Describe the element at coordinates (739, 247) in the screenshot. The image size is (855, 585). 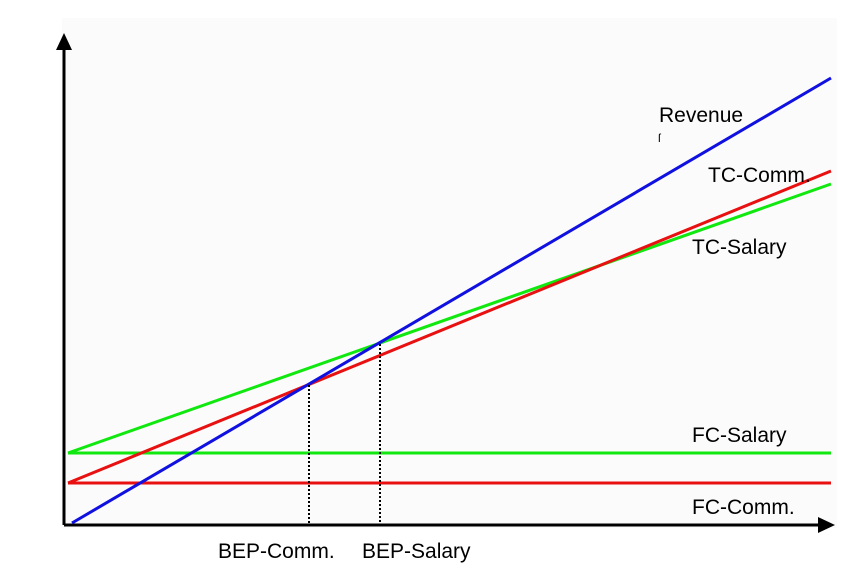
I see `tc-salary-label: TC-Salary` at that location.